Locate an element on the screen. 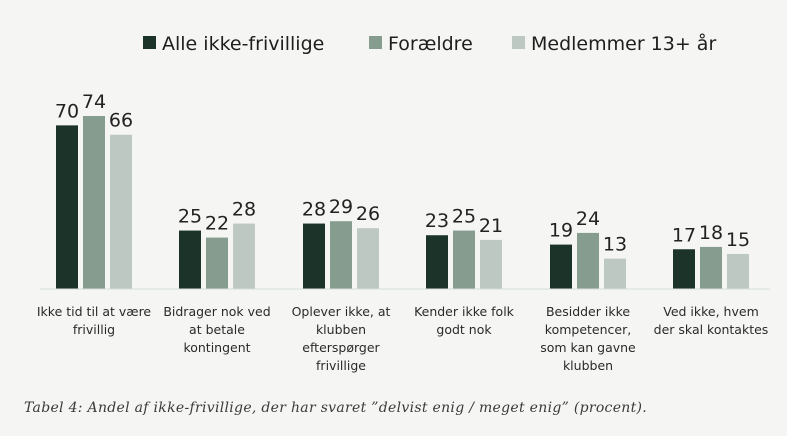 This screenshot has width=787, height=436. value-label-medlemmer-13-ar-5: 13 is located at coordinates (615, 245).